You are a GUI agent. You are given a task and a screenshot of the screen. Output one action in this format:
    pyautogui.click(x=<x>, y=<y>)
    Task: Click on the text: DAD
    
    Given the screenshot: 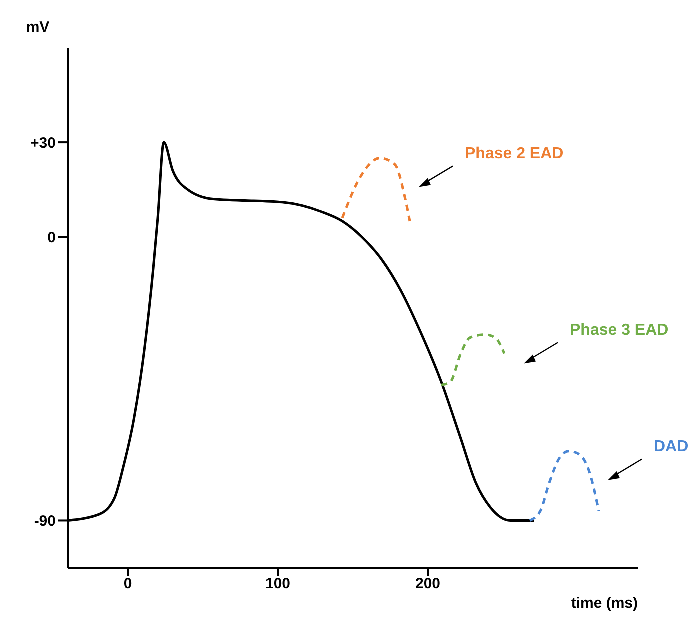 What is the action you would take?
    pyautogui.click(x=671, y=447)
    